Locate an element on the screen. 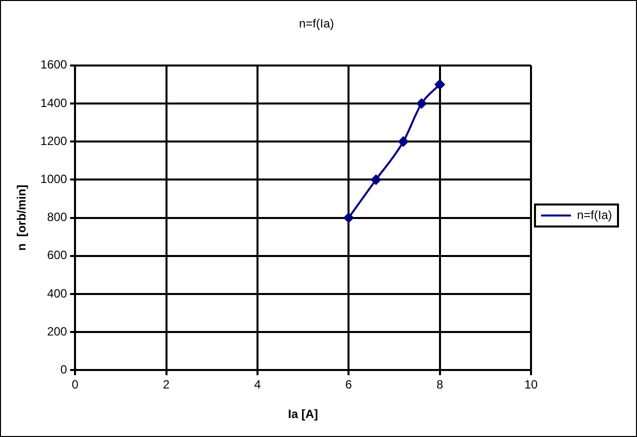 This screenshot has height=437, width=637. legend-label: n=f(Ia) is located at coordinates (594, 215).